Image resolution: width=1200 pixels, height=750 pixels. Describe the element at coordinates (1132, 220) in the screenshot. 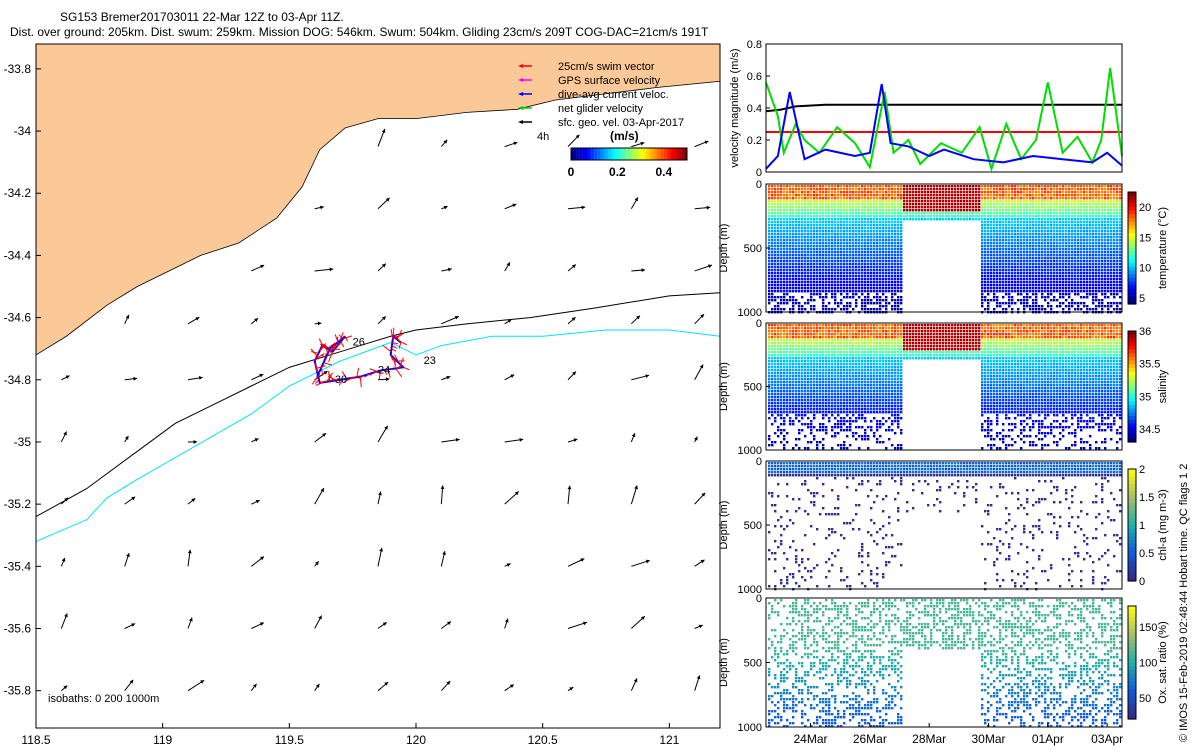

I see `section-colorbar-swatch` at that location.